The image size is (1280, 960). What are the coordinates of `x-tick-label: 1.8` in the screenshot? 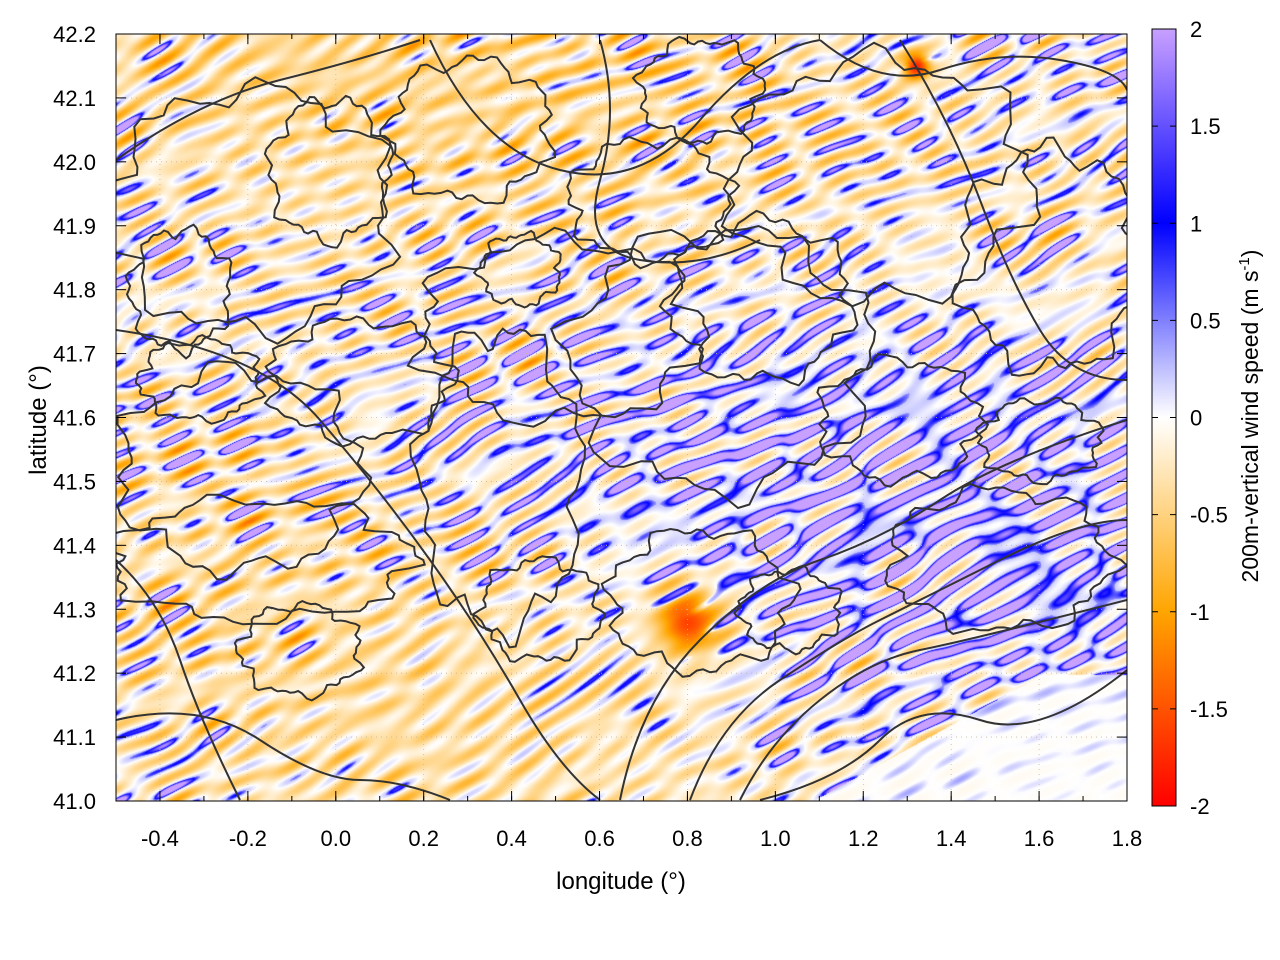 It's located at (1127, 838).